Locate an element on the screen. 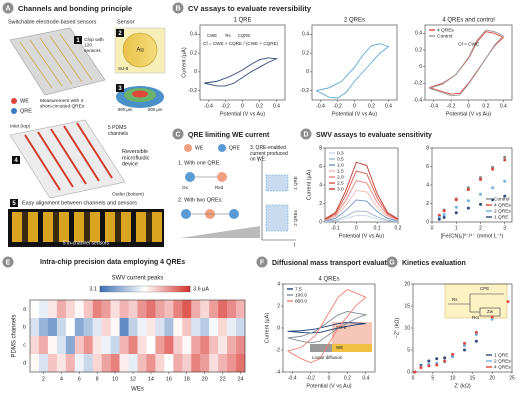 The height and width of the screenshot is (404, 520). panel-title: Diffusional mass transport evaluation is located at coordinates (334, 263).